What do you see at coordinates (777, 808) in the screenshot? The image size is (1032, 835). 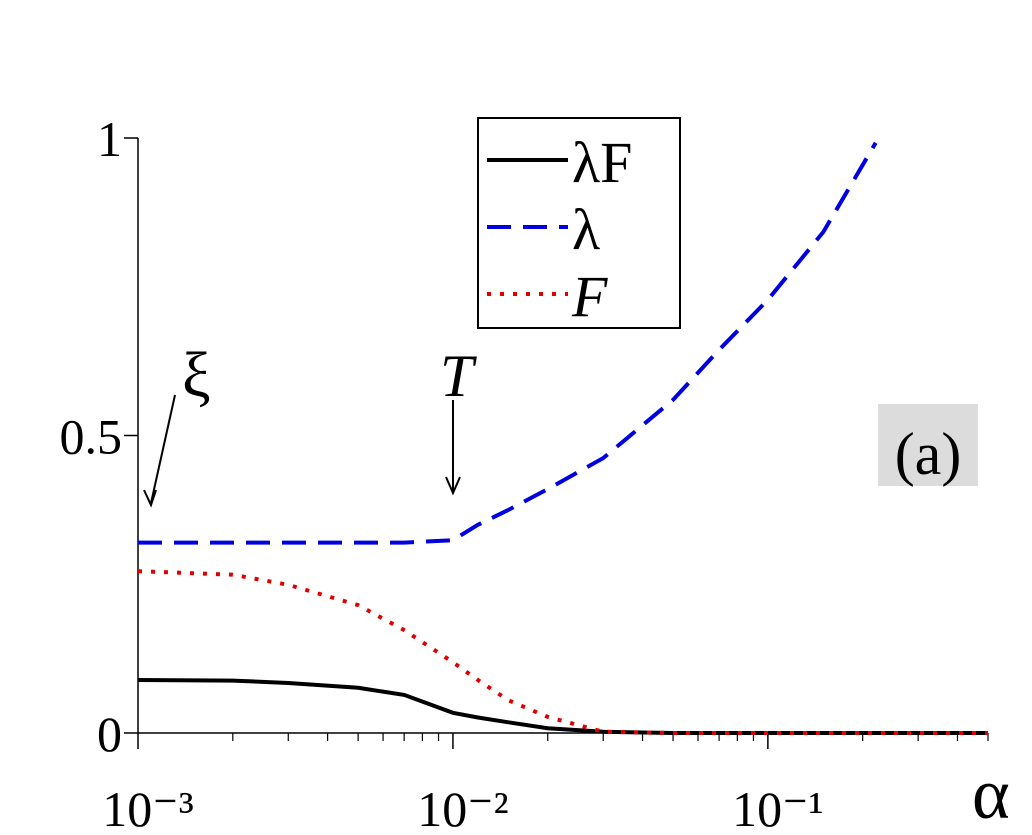 I see `x-tick-label: 10⁻¹` at bounding box center [777, 808].